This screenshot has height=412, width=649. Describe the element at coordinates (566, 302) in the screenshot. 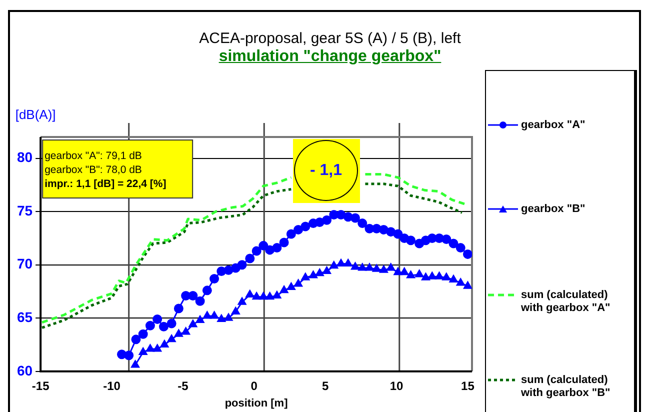

I see `legend-label: sum (calculated) with gearbox "A"` at that location.